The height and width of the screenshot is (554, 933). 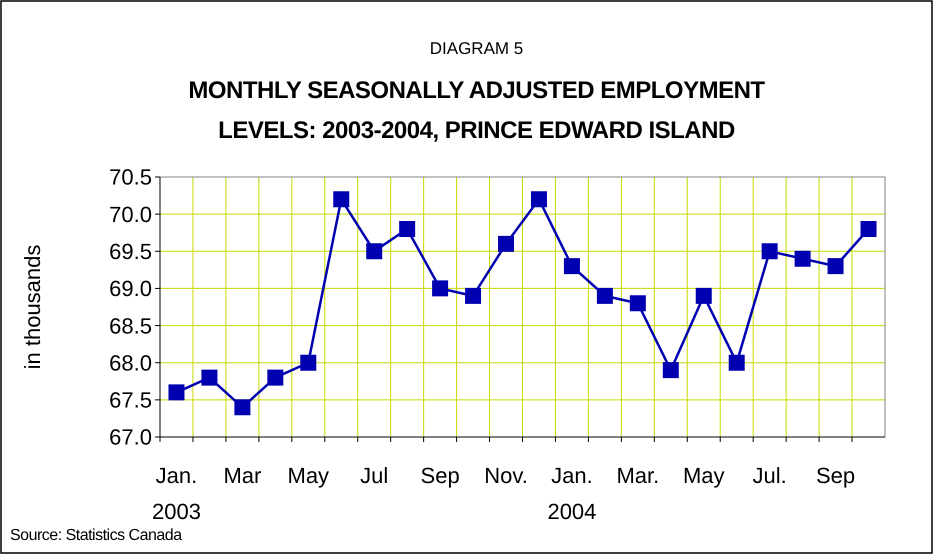 What do you see at coordinates (477, 48) in the screenshot?
I see `chart-subtitle: DIAGRAM 5` at bounding box center [477, 48].